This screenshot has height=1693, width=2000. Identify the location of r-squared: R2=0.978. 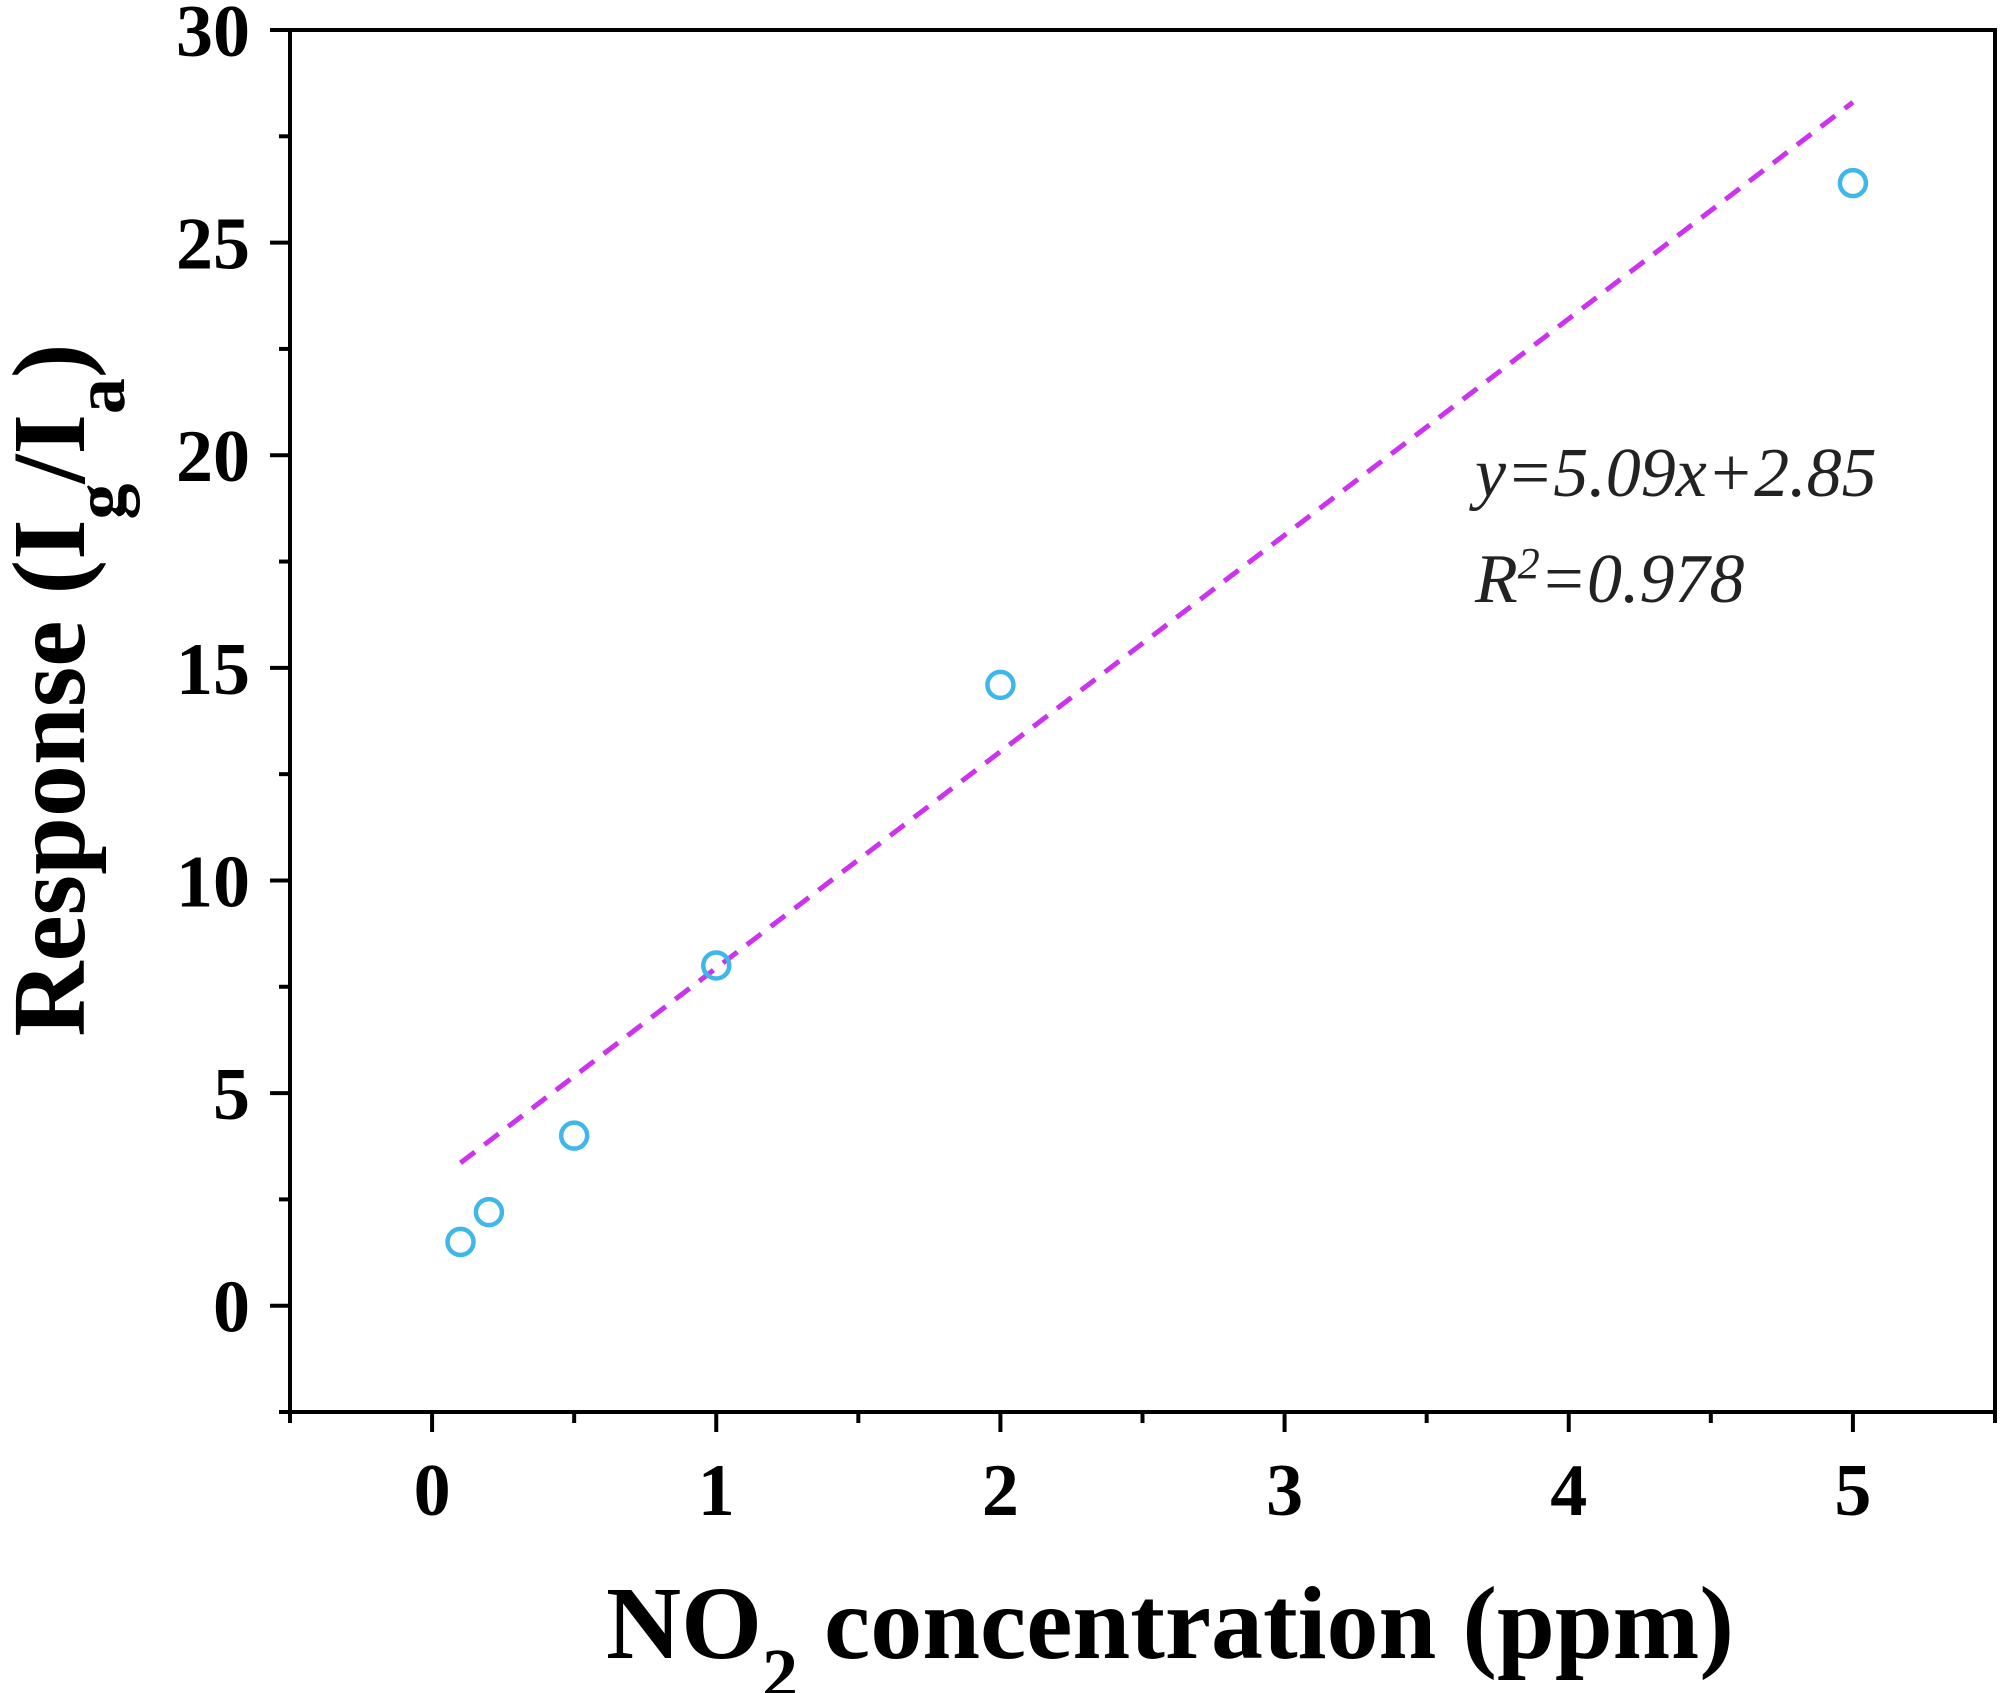
(1609, 579).